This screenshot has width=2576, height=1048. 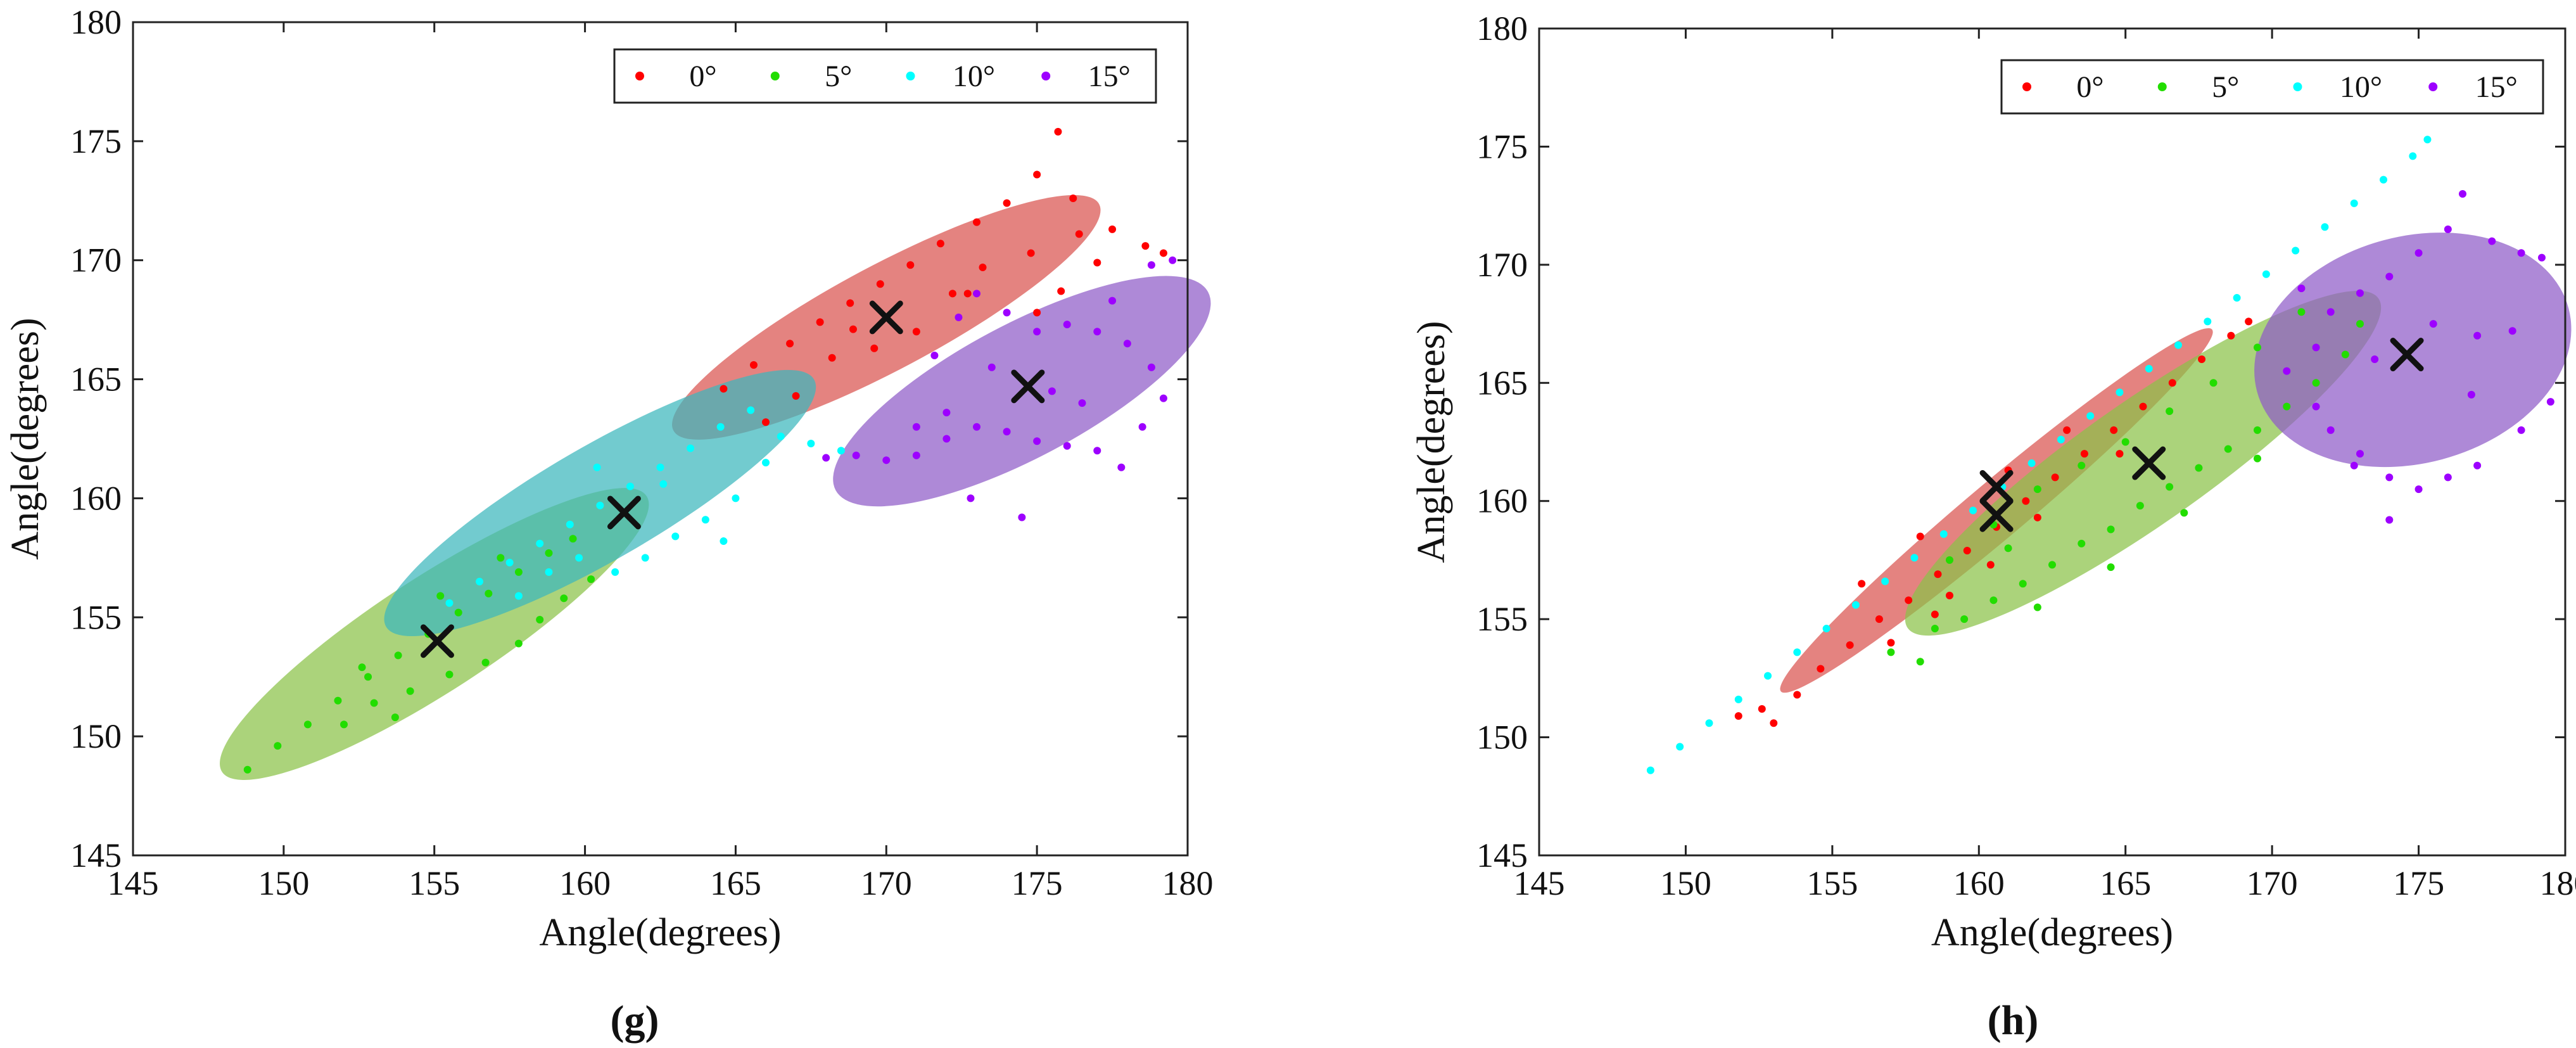 What do you see at coordinates (96, 380) in the screenshot?
I see `y-tick-label: 165` at bounding box center [96, 380].